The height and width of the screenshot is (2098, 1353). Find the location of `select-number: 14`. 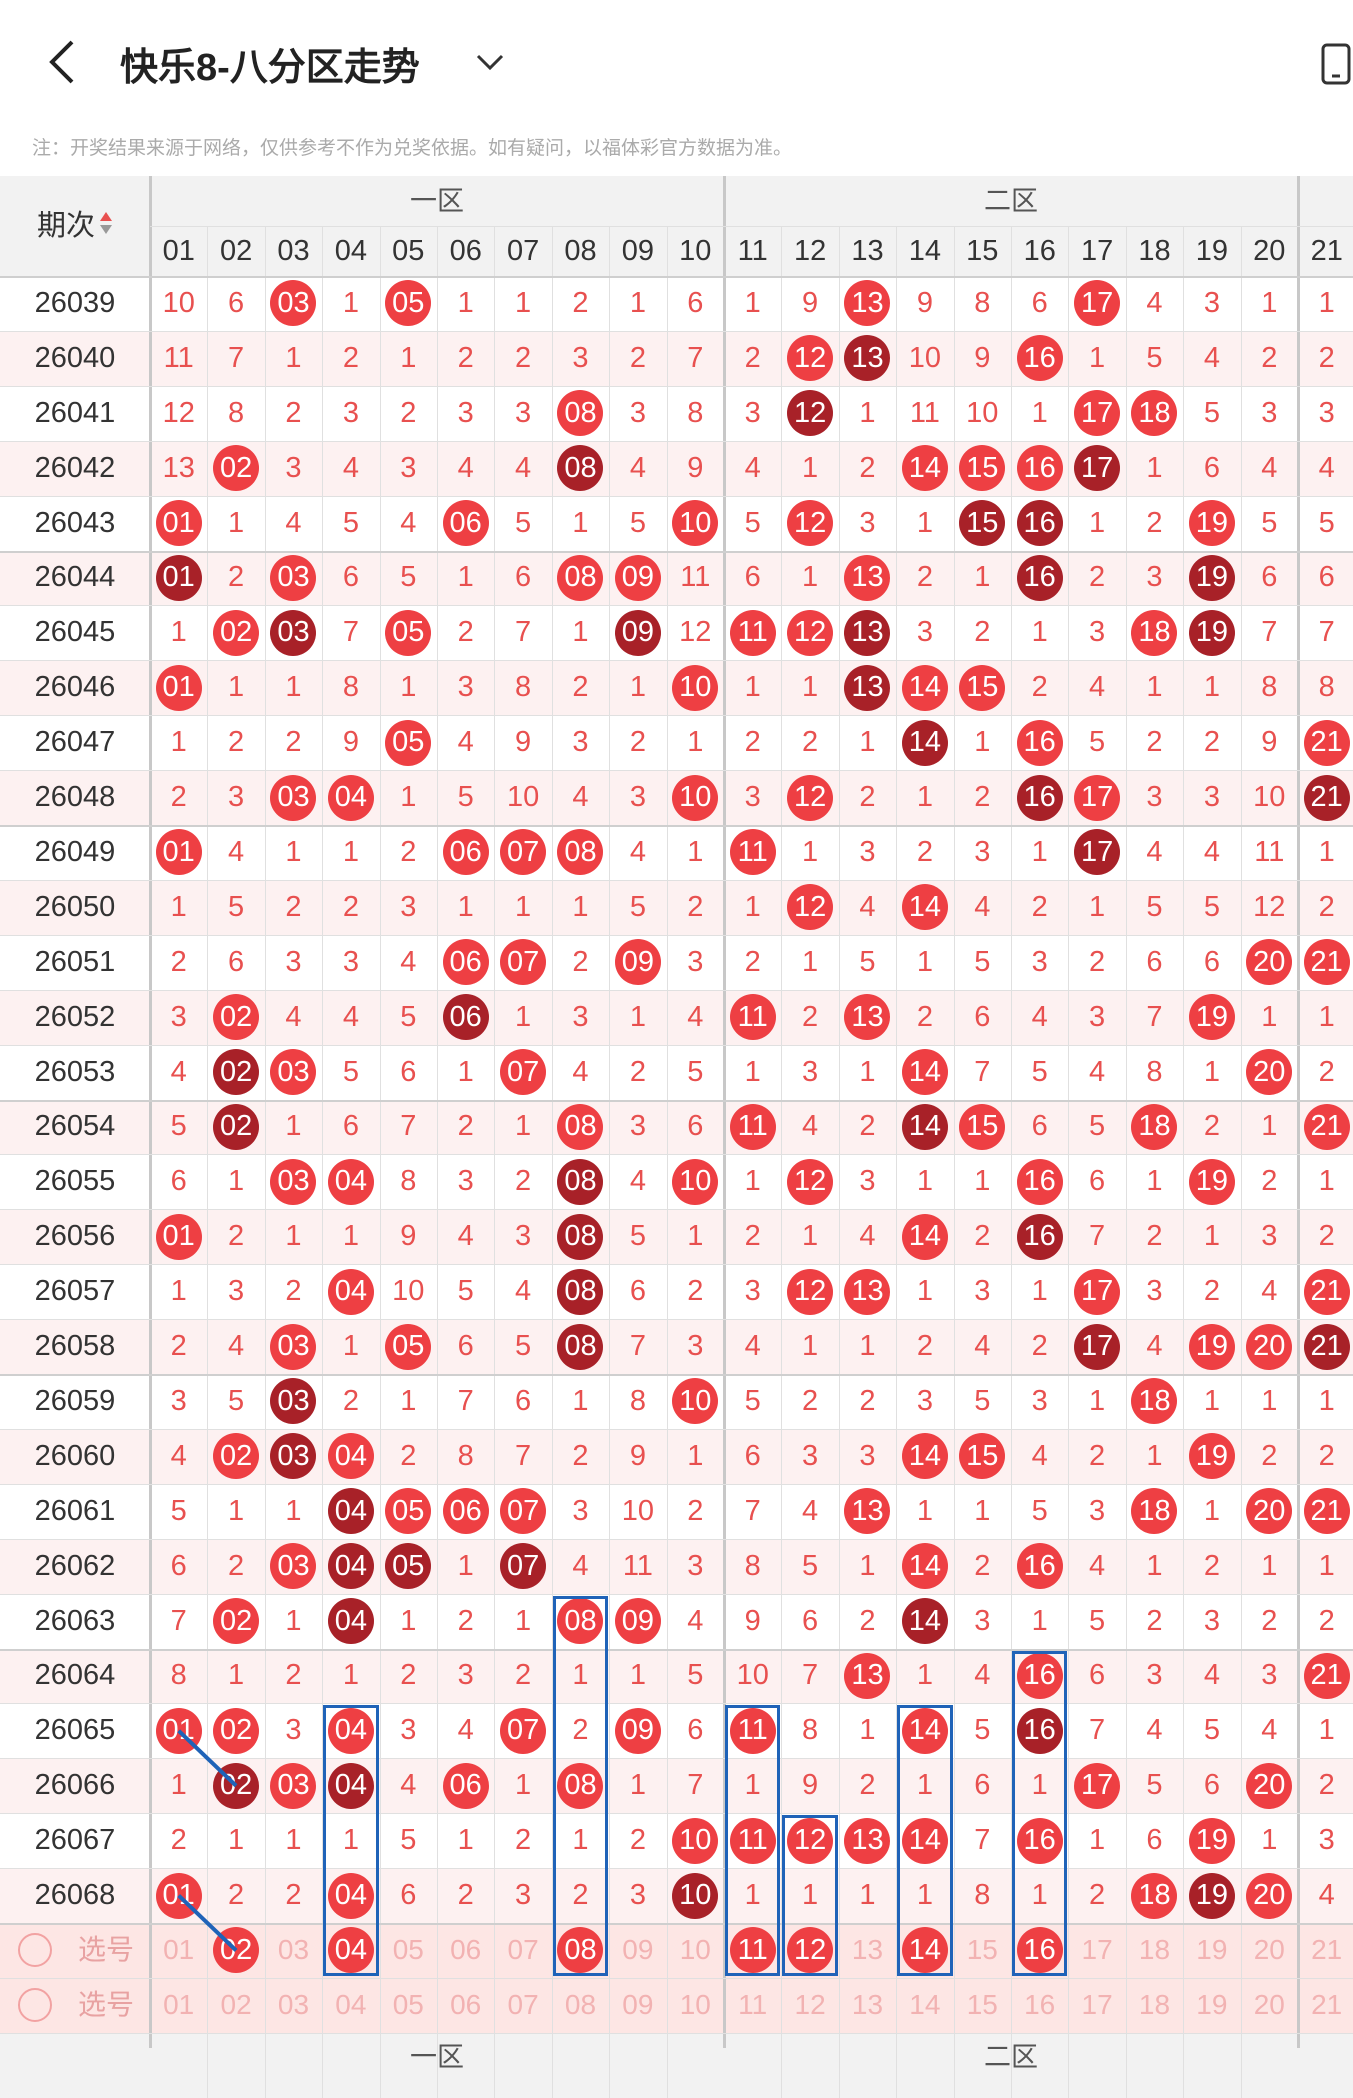

select-number: 14 is located at coordinates (925, 2005).